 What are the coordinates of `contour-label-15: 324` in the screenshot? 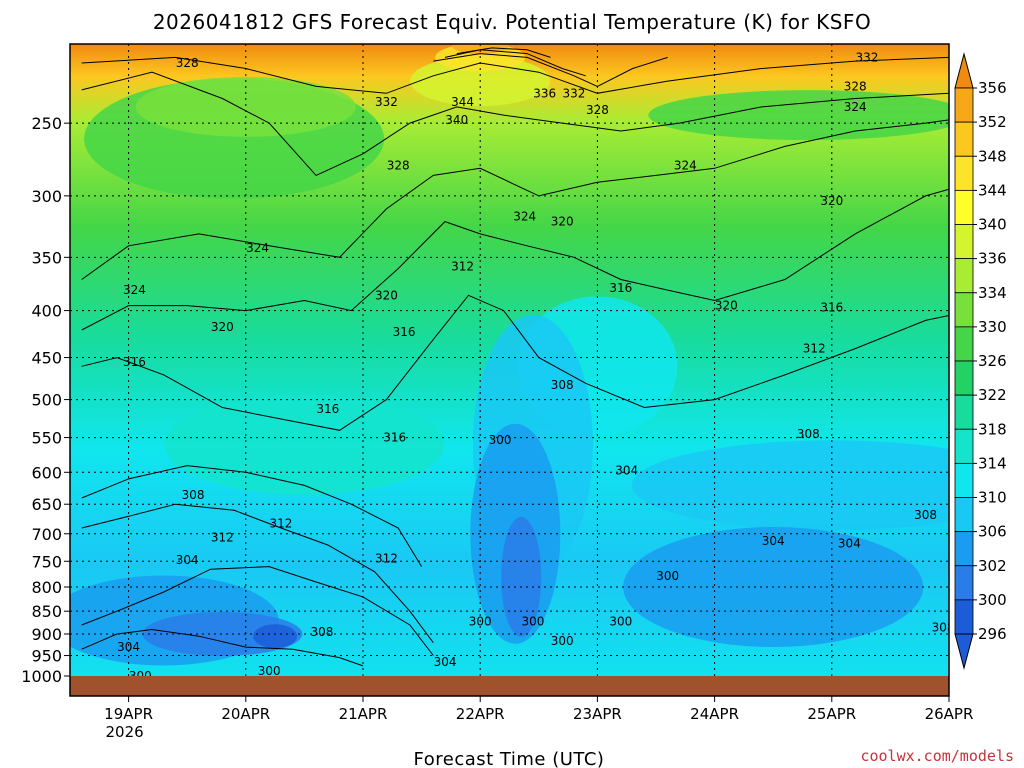 It's located at (257, 248).